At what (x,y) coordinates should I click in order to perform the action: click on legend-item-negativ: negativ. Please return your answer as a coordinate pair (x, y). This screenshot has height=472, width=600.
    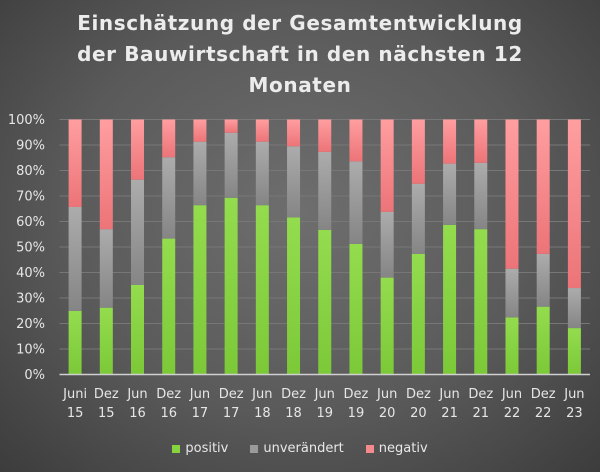
    Looking at the image, I should click on (396, 448).